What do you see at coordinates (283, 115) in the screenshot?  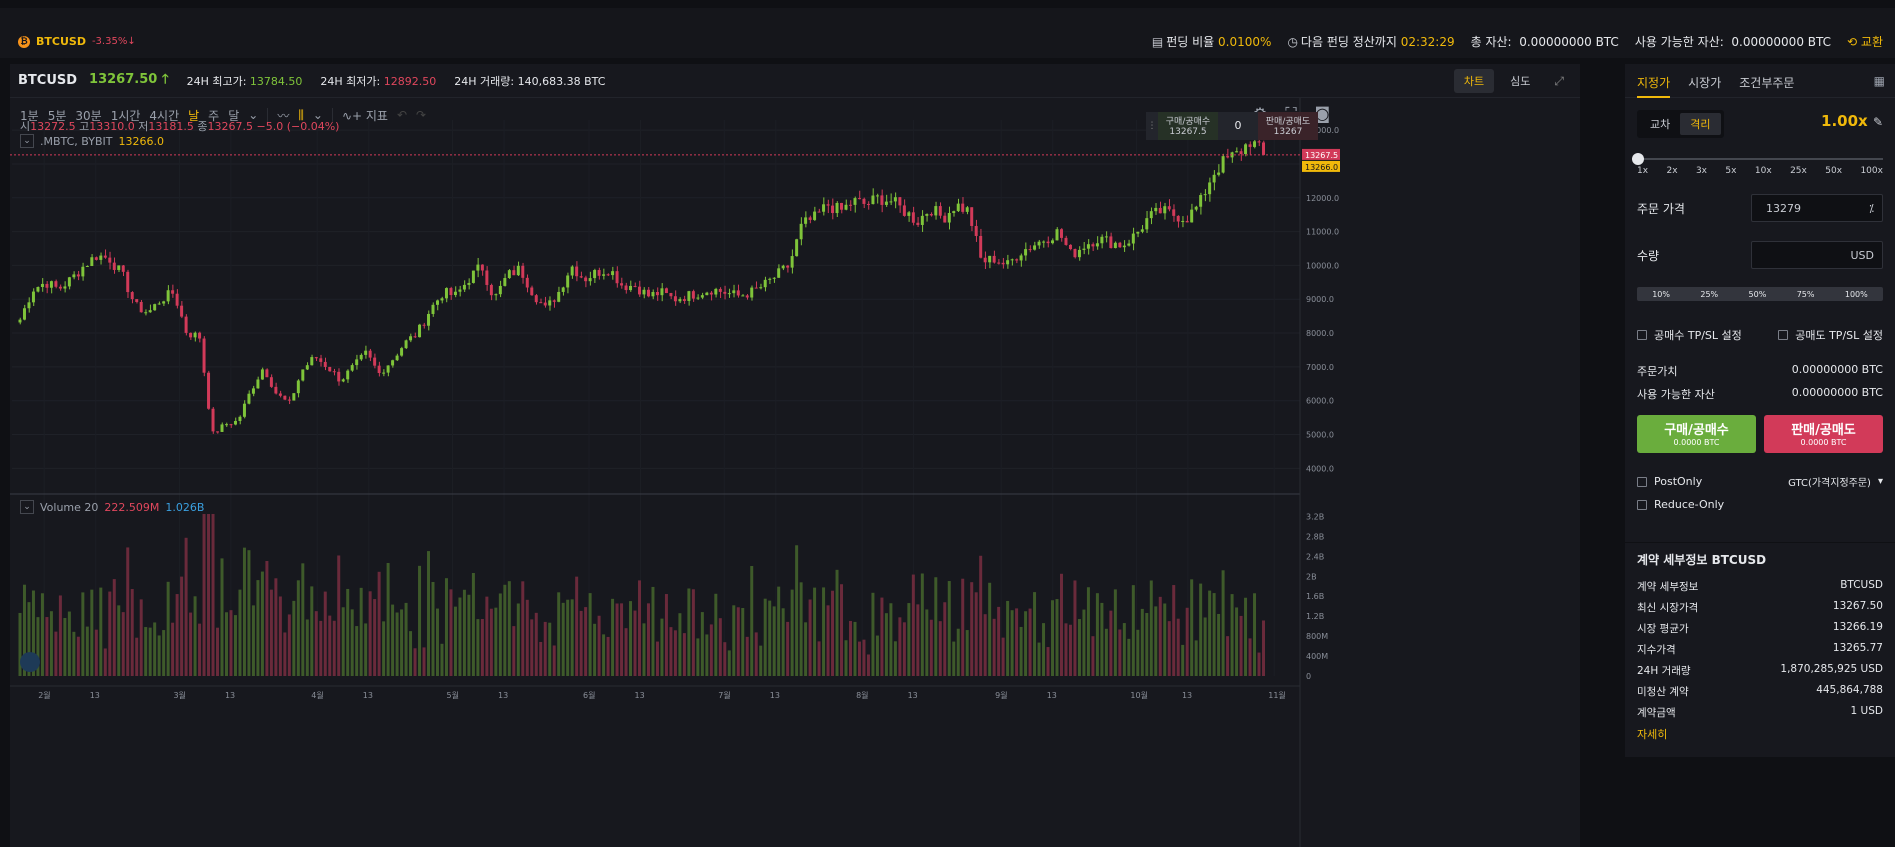 I see `line-chart-icon: 〰` at bounding box center [283, 115].